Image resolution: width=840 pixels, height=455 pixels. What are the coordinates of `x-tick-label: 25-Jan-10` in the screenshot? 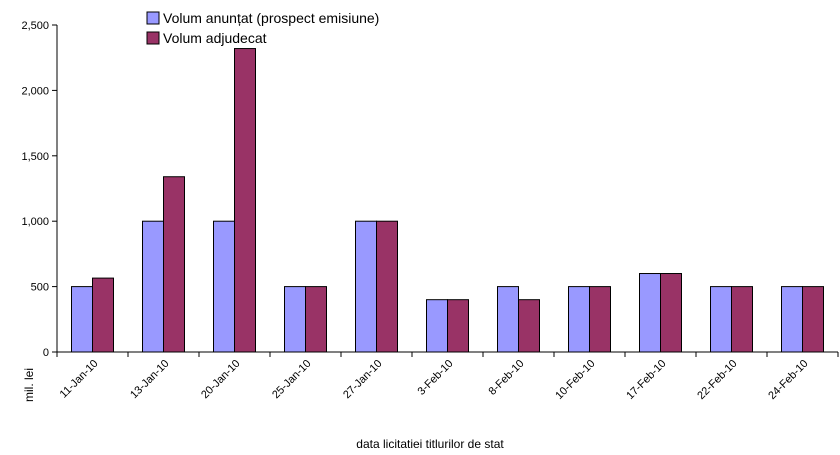 It's located at (292, 380).